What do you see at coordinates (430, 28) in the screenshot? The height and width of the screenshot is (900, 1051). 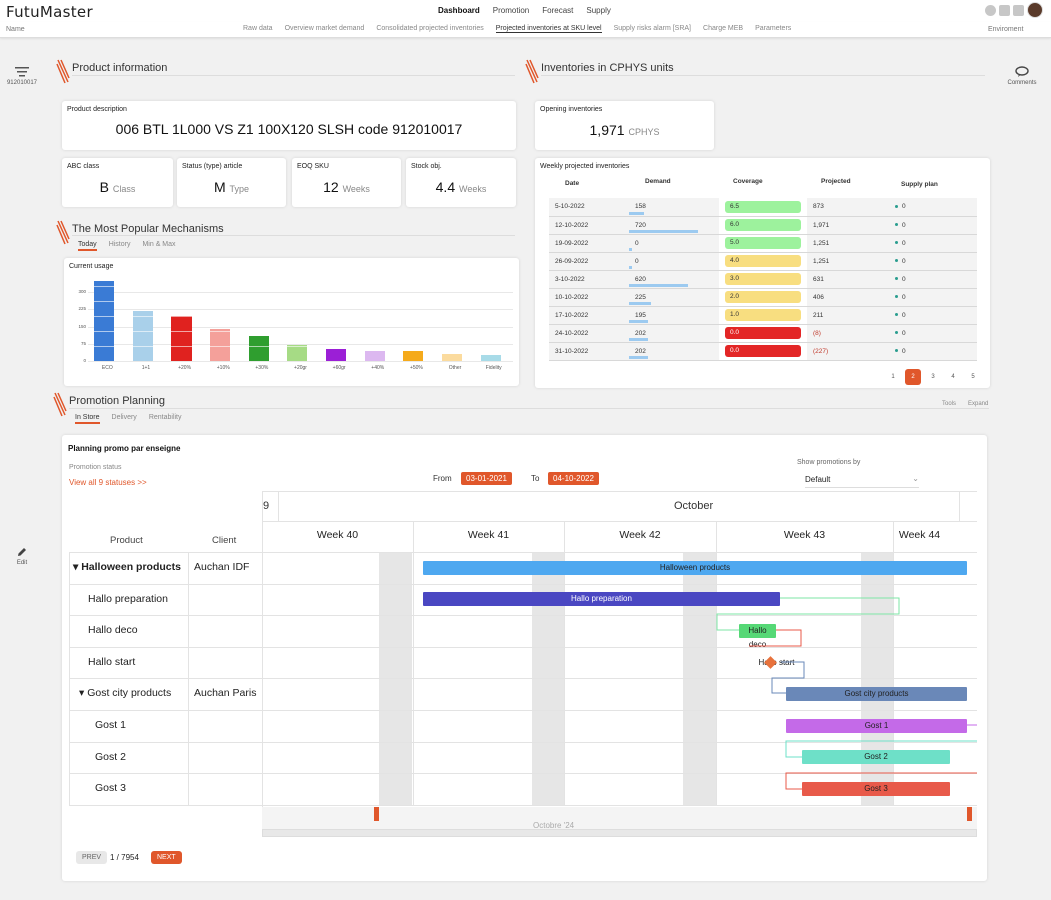 I see `tab-consolidated-projected: Consolidated projected inventories` at bounding box center [430, 28].